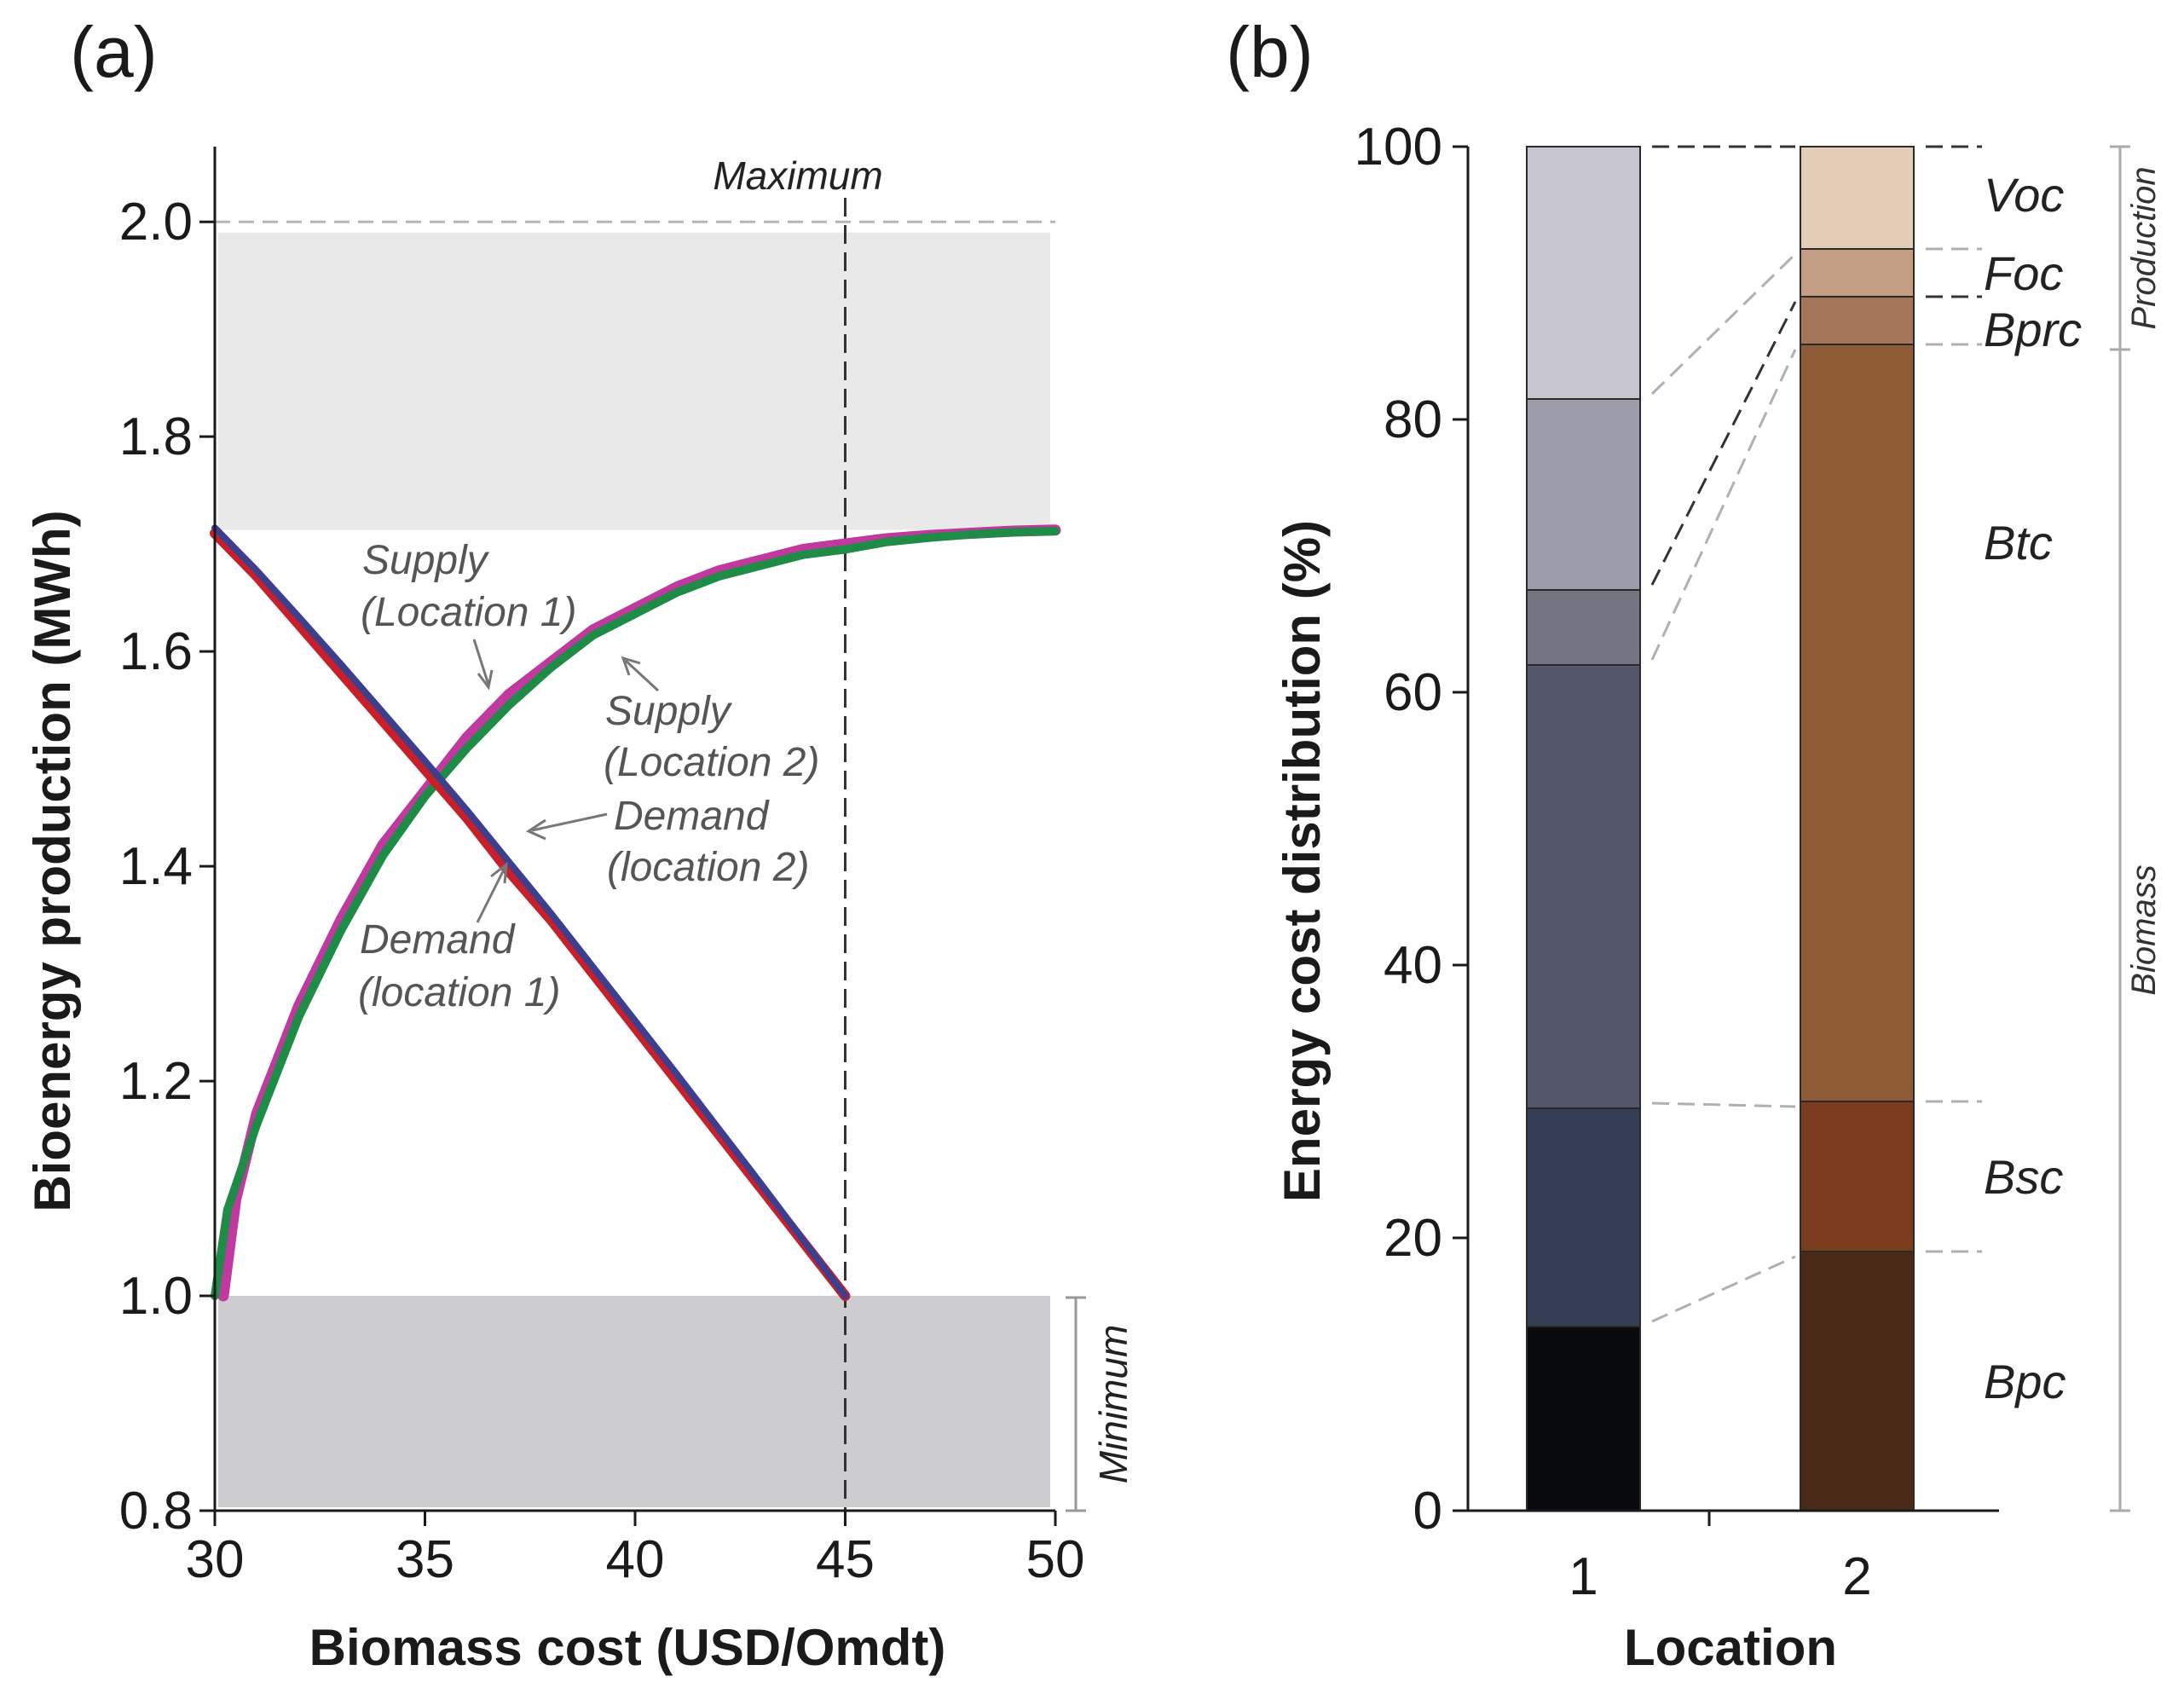  I want to click on demand-loc1-label-line2: (location 1), so click(459, 993).